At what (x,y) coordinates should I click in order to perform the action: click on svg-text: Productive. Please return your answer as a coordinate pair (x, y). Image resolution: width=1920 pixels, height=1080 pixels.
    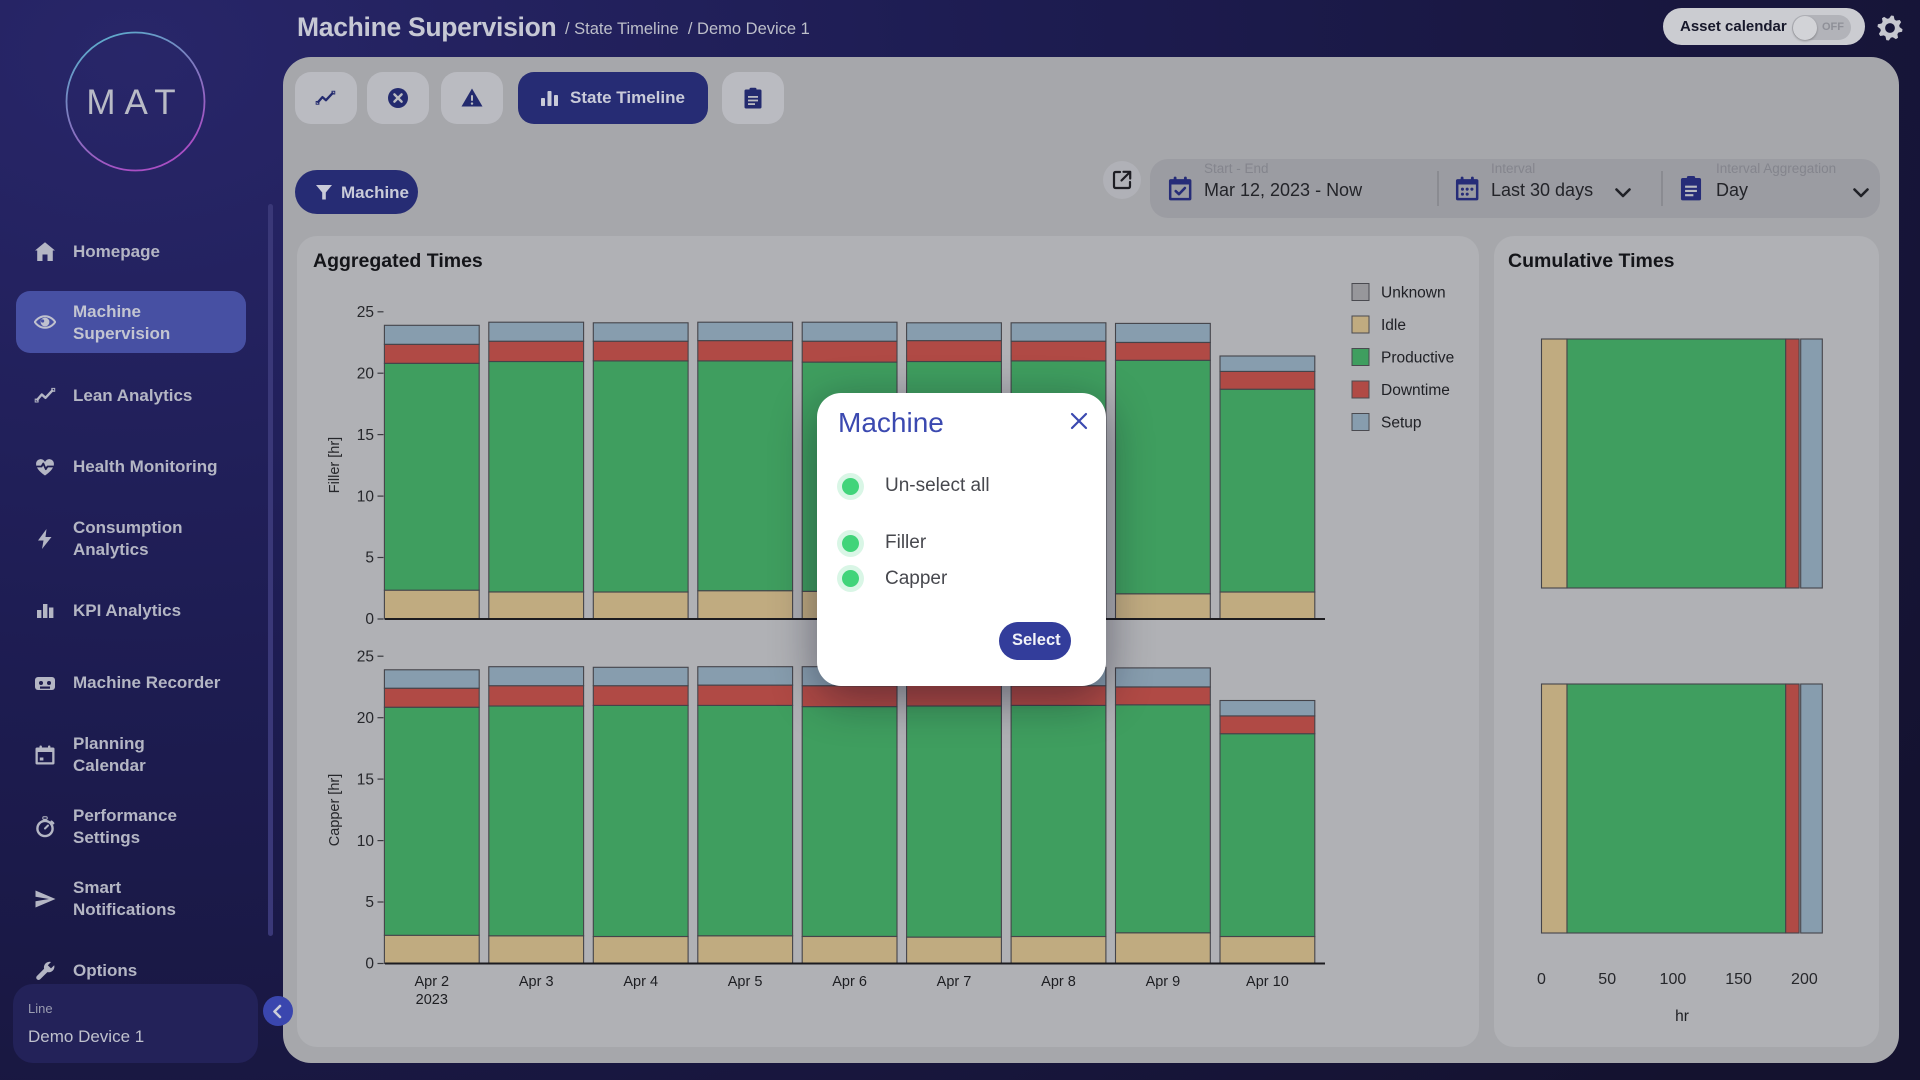
    Looking at the image, I should click on (1417, 358).